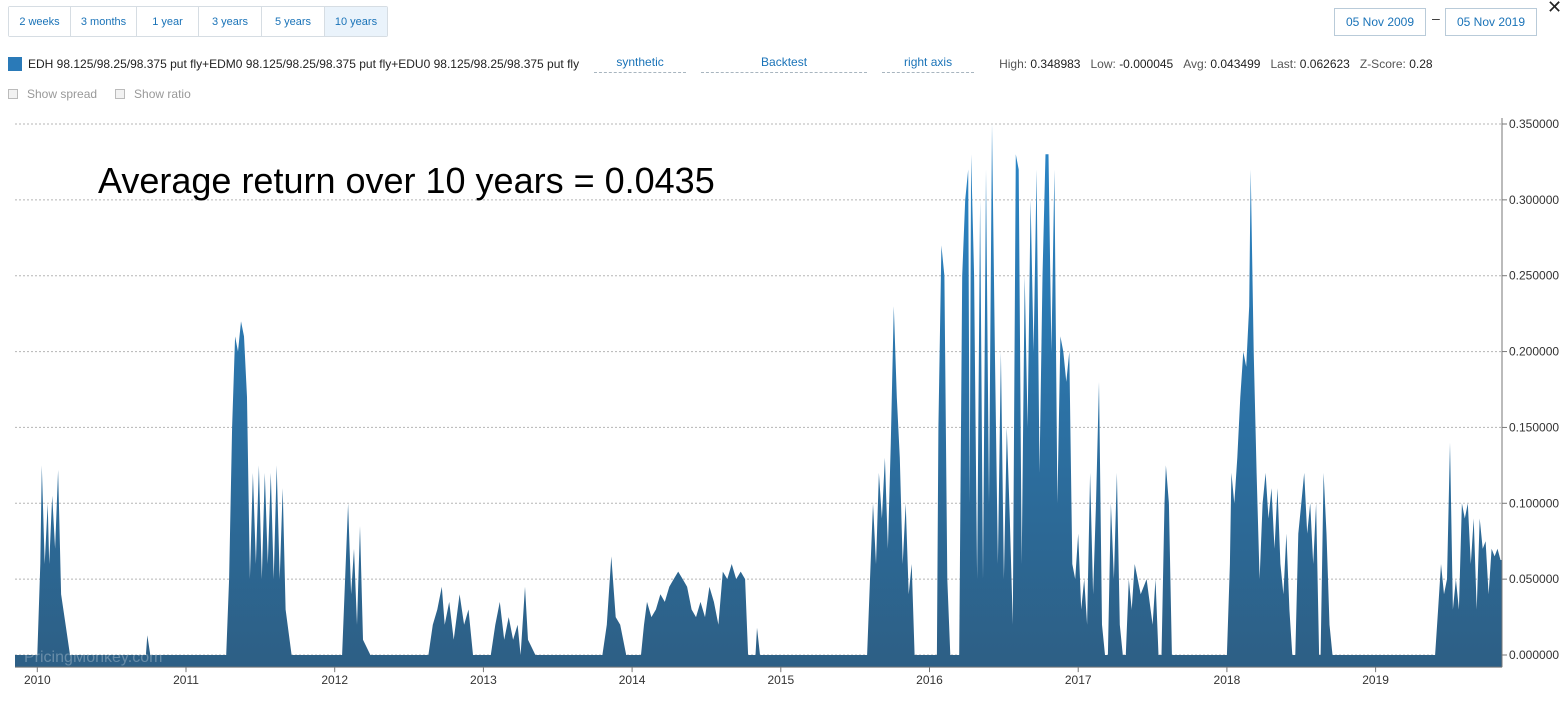  Describe the element at coordinates (406, 180) in the screenshot. I see `chart-annotation: Average return over 10 years = 0.0435` at that location.